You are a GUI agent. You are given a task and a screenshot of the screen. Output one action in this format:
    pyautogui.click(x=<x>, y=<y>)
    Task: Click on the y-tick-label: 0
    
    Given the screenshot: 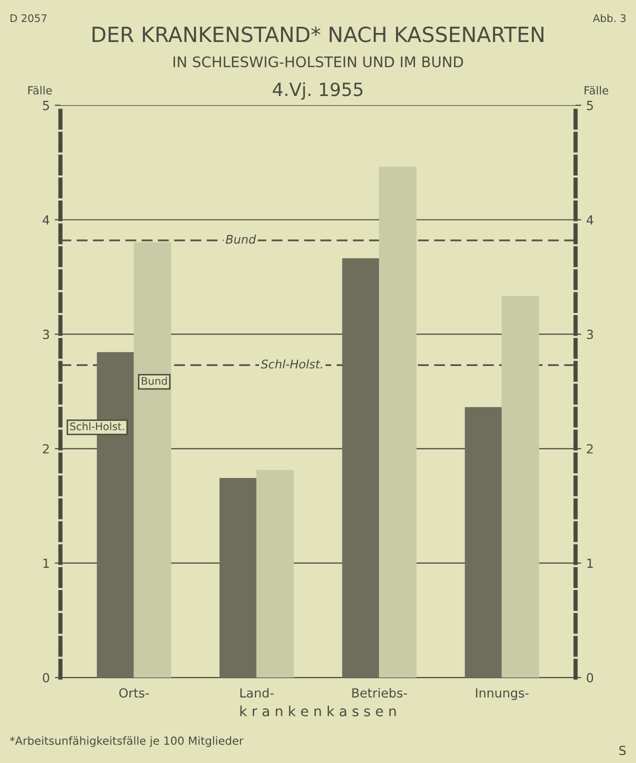 What is the action you would take?
    pyautogui.click(x=46, y=677)
    